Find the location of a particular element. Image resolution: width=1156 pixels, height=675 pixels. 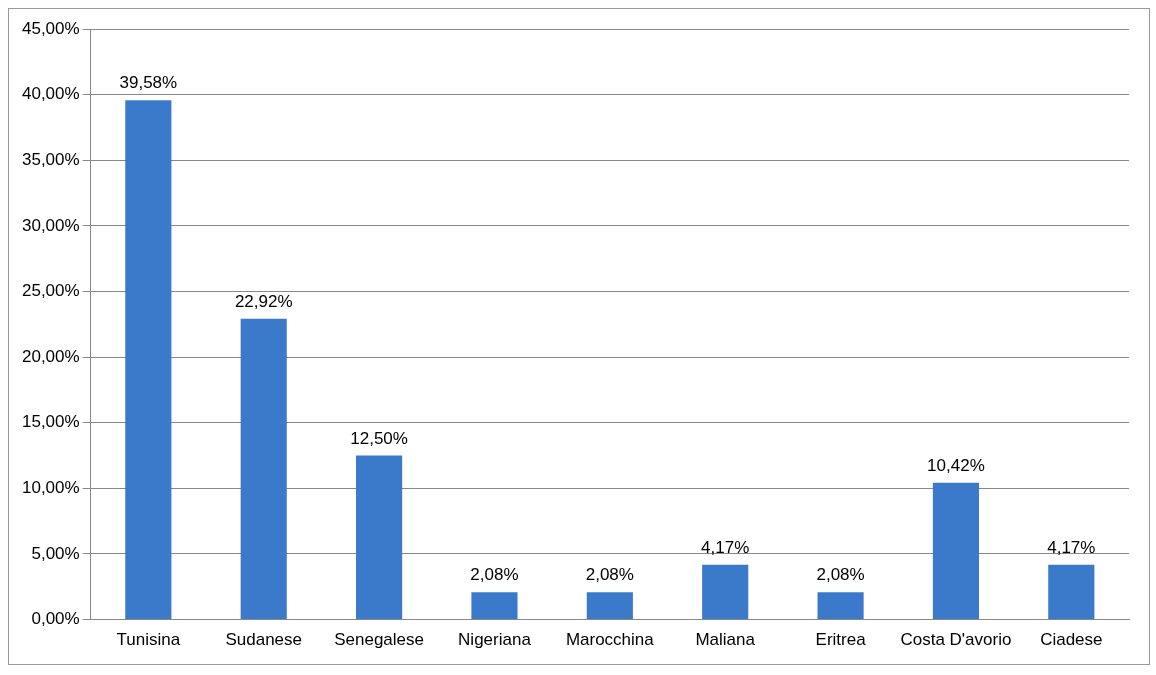

x-tick-label: Costa D'avorio is located at coordinates (956, 640).